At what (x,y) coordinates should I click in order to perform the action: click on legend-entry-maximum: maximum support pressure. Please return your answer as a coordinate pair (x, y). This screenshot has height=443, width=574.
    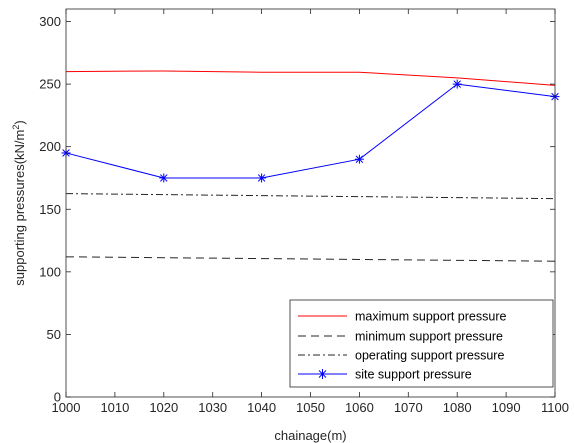
    Looking at the image, I should click on (402, 317).